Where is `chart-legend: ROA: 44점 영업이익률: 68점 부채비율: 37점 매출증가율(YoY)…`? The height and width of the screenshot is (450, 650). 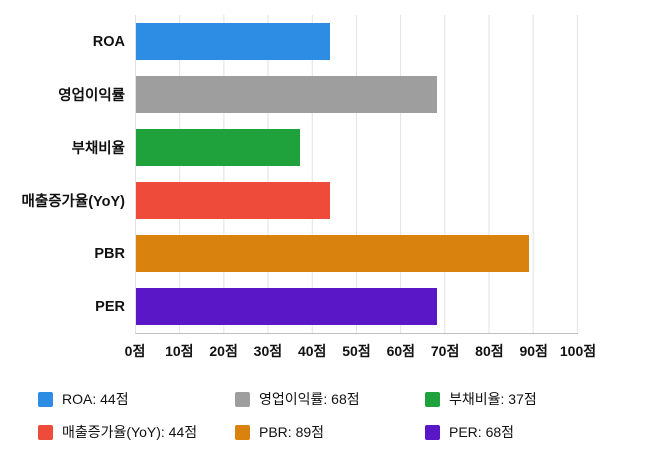 chart-legend: ROA: 44점 영업이익률: 68점 부채비율: 37점 매출증가율(YoY)… is located at coordinates (344, 415).